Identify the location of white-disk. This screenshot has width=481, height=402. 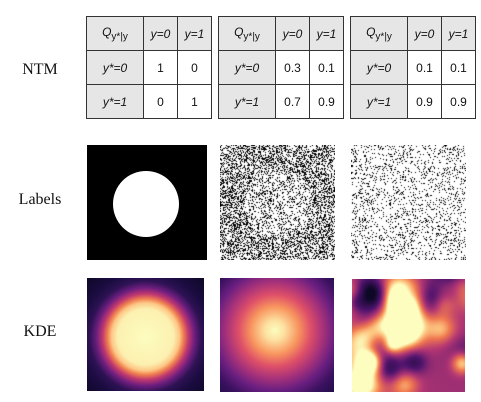
(146, 204).